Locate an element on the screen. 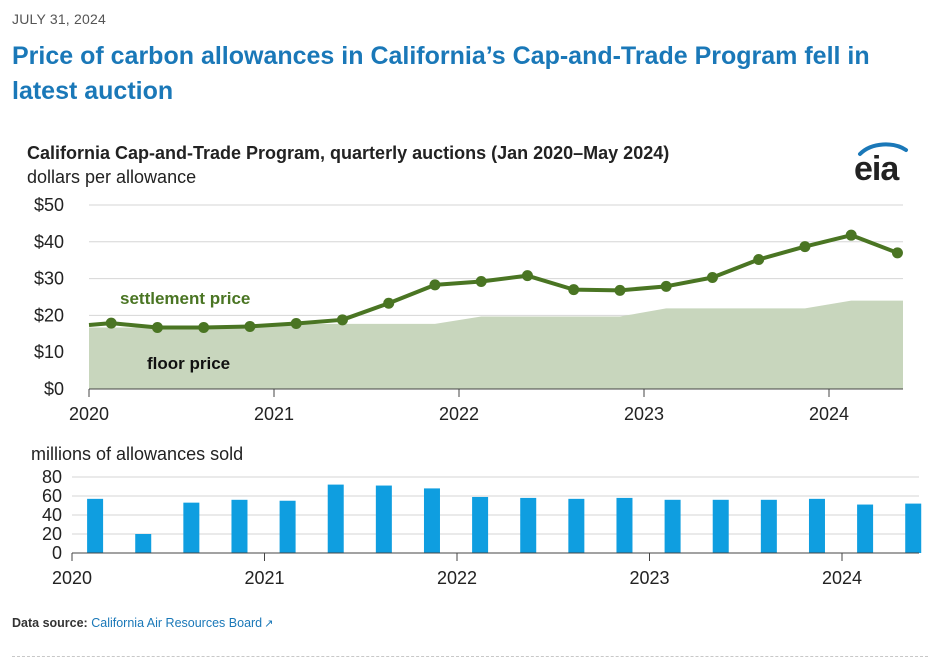 The image size is (940, 670). allowances-x-tick-label: 2021 is located at coordinates (264, 578).